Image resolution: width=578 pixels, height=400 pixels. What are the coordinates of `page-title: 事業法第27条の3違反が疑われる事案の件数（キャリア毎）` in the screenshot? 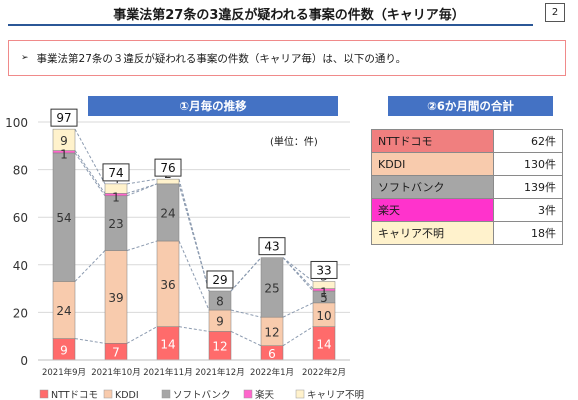 It's located at (289, 15).